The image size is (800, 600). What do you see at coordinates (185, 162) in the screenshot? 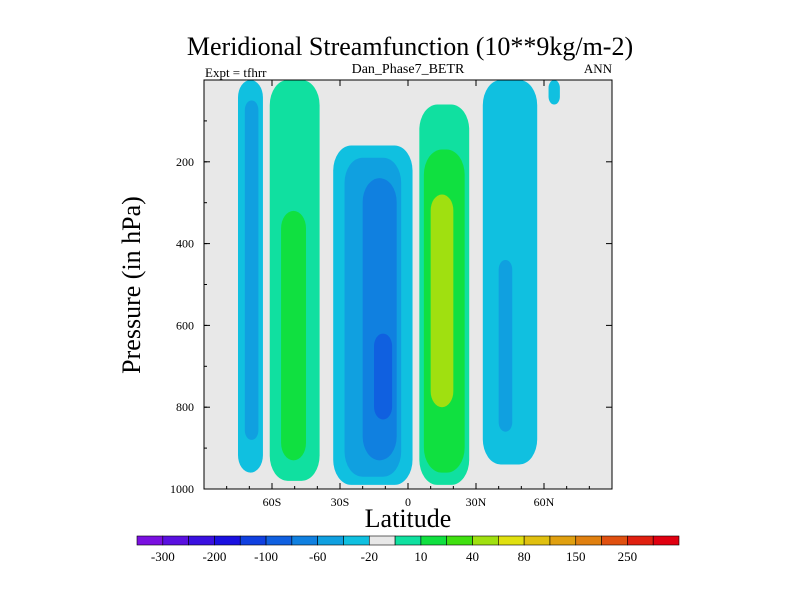
I see `y-tick-label: 200` at bounding box center [185, 162].